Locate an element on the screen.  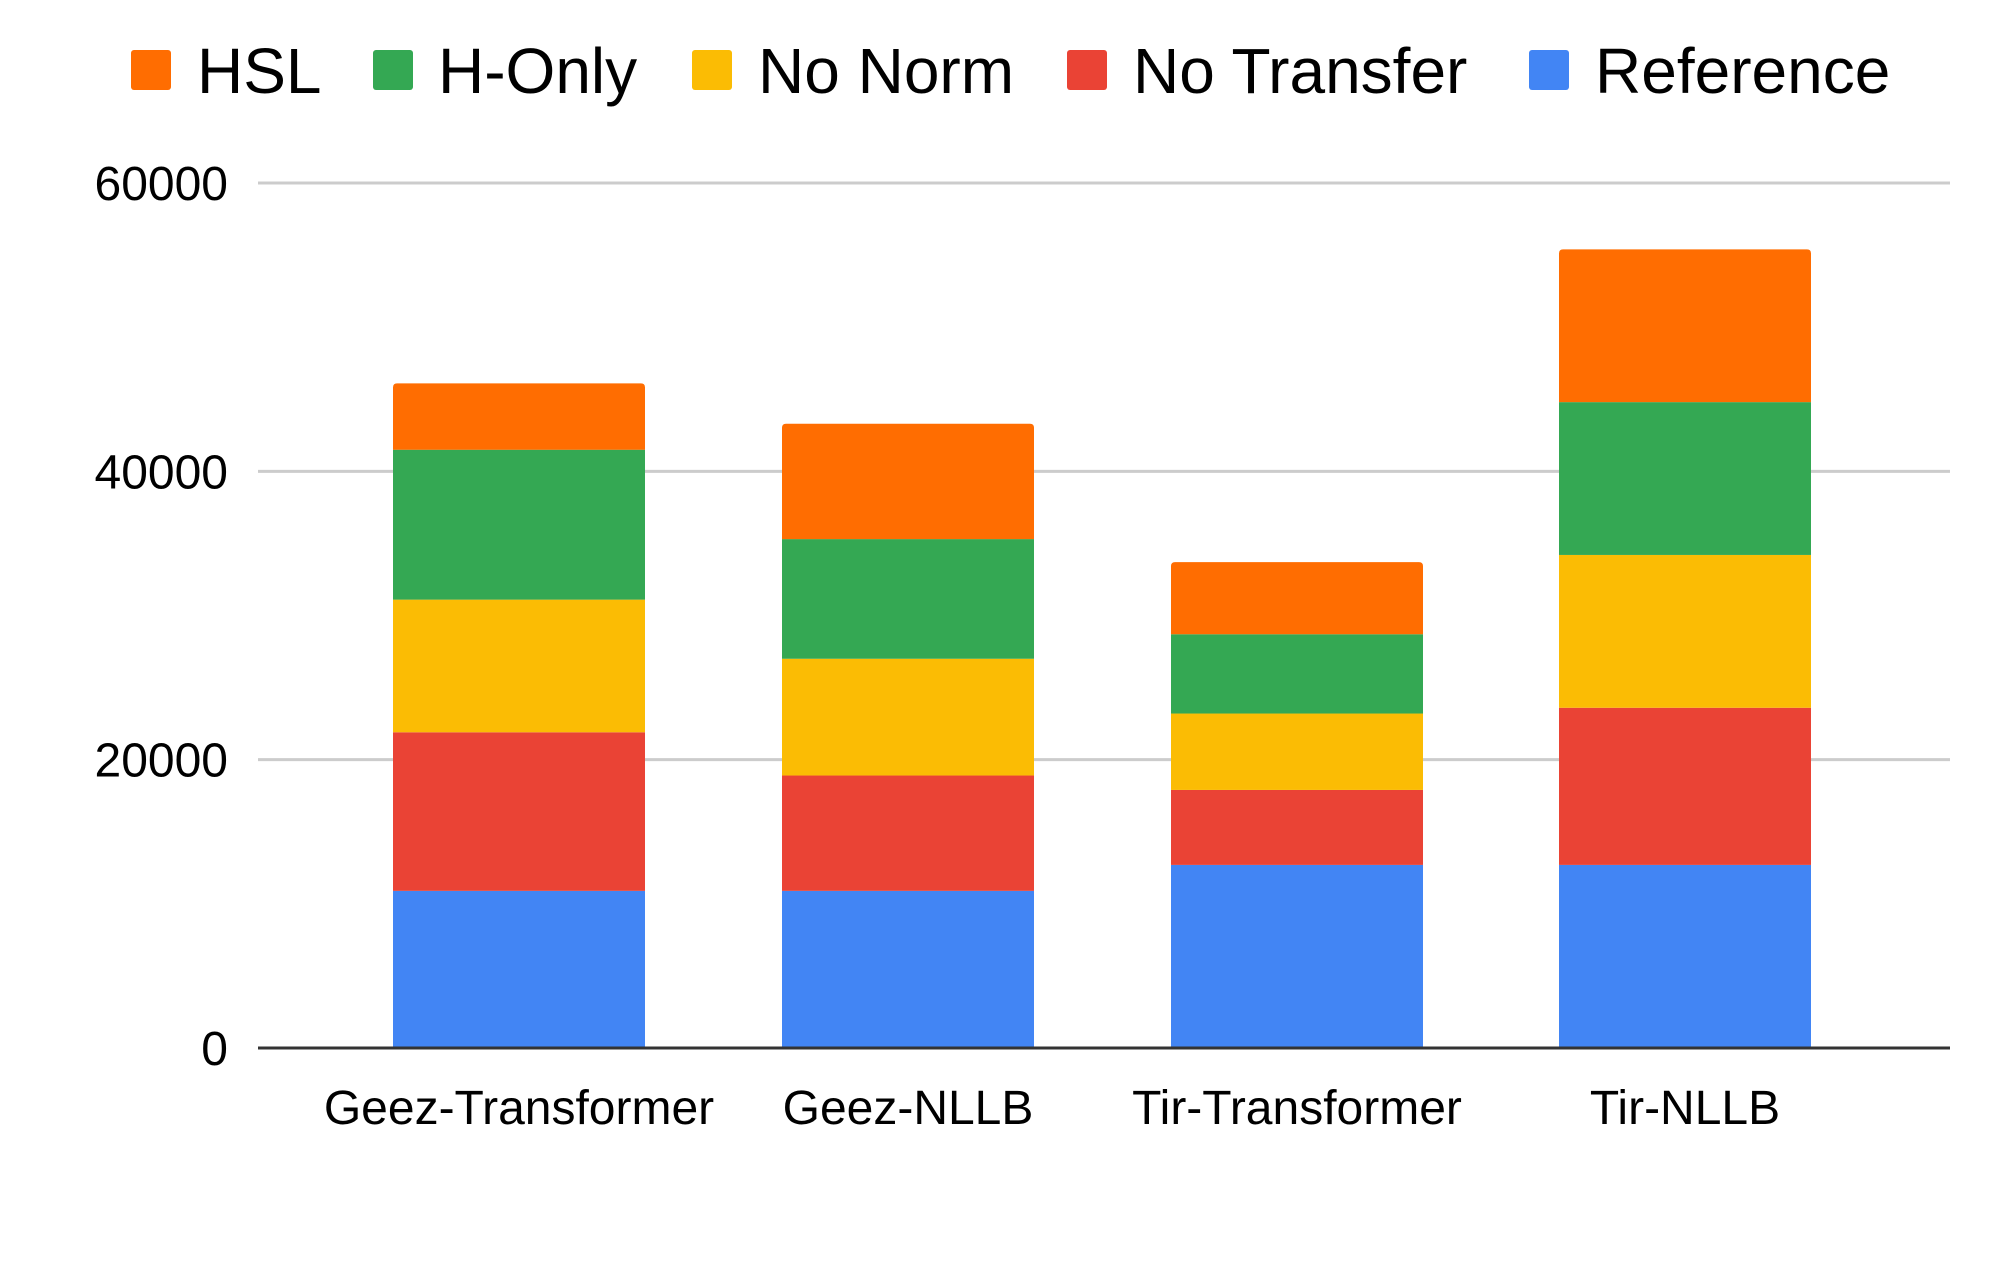
legend-label-h-only: H-Only is located at coordinates (537, 71).